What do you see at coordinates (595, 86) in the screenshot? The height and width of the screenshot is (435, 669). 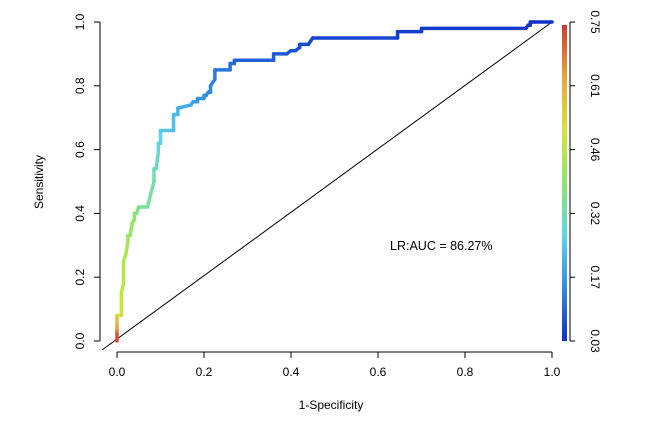 I see `colorbar-tick-label: 0.61` at bounding box center [595, 86].